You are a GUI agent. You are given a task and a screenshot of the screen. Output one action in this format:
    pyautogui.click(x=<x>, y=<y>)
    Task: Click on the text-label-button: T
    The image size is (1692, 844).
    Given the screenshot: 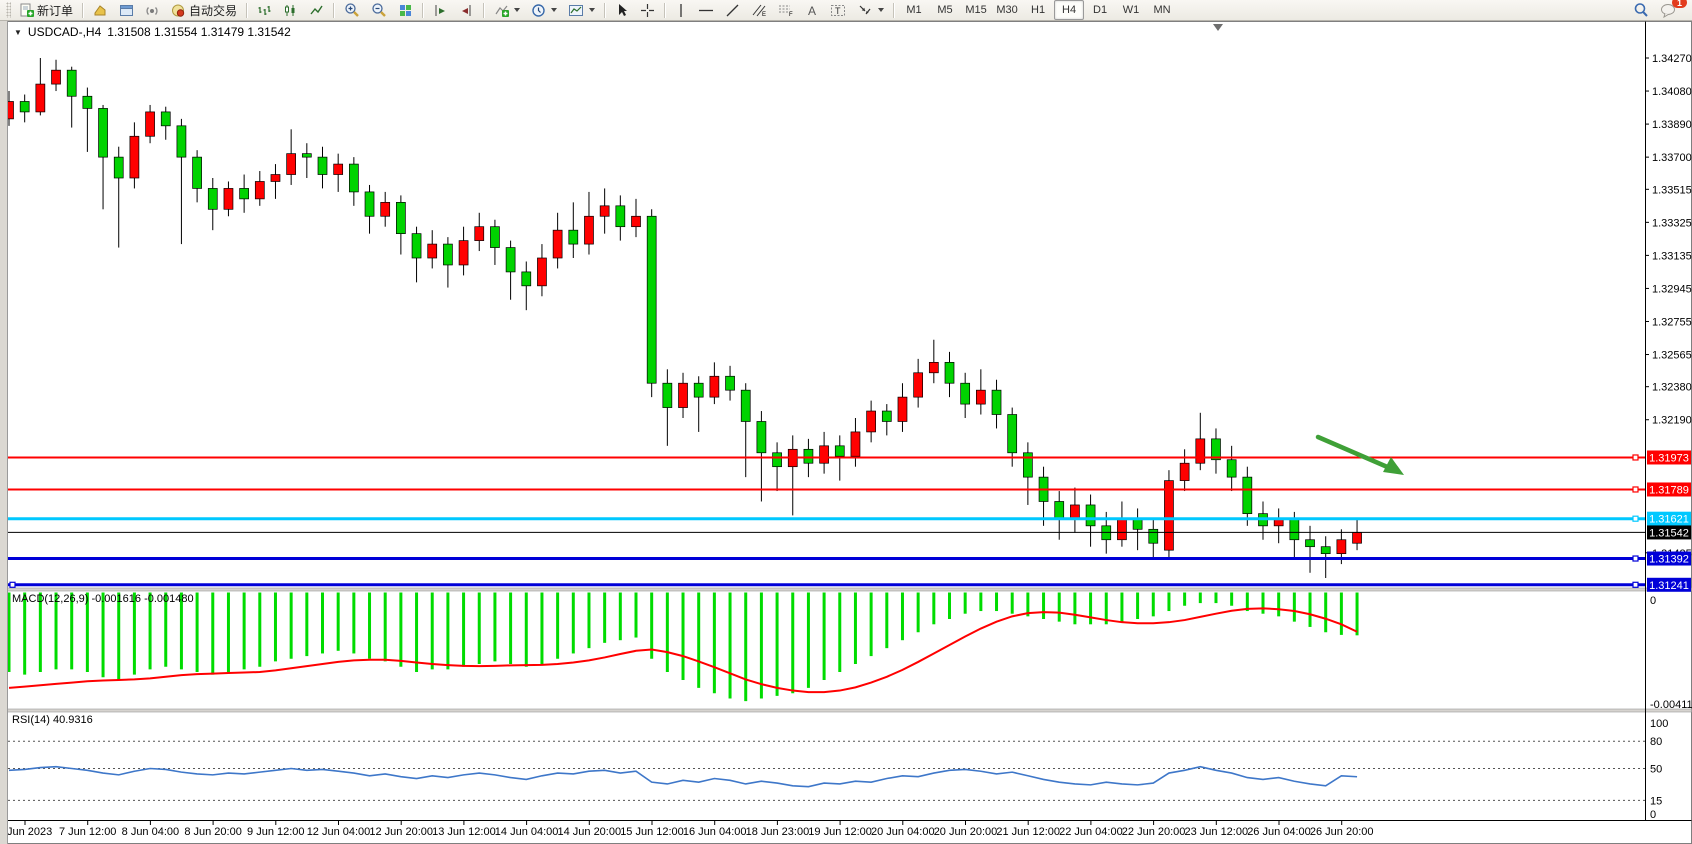 What is the action you would take?
    pyautogui.click(x=838, y=10)
    